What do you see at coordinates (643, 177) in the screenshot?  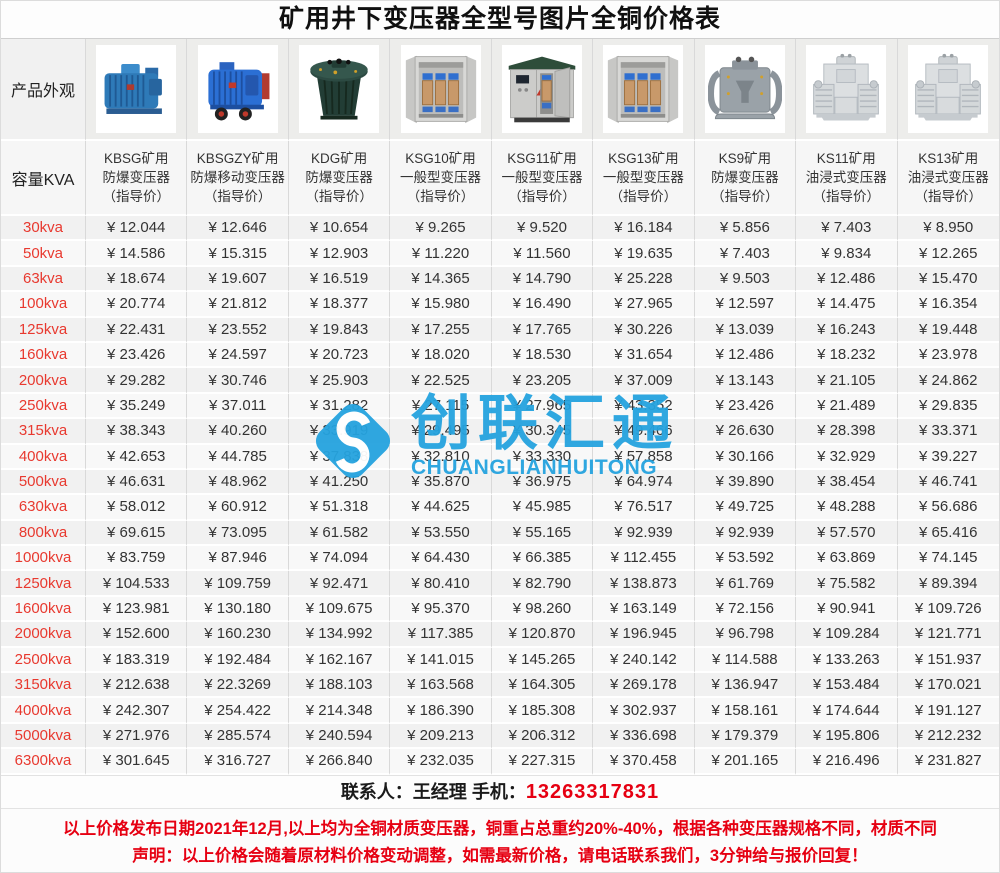 I see `product-name-line: 一般型变压器` at bounding box center [643, 177].